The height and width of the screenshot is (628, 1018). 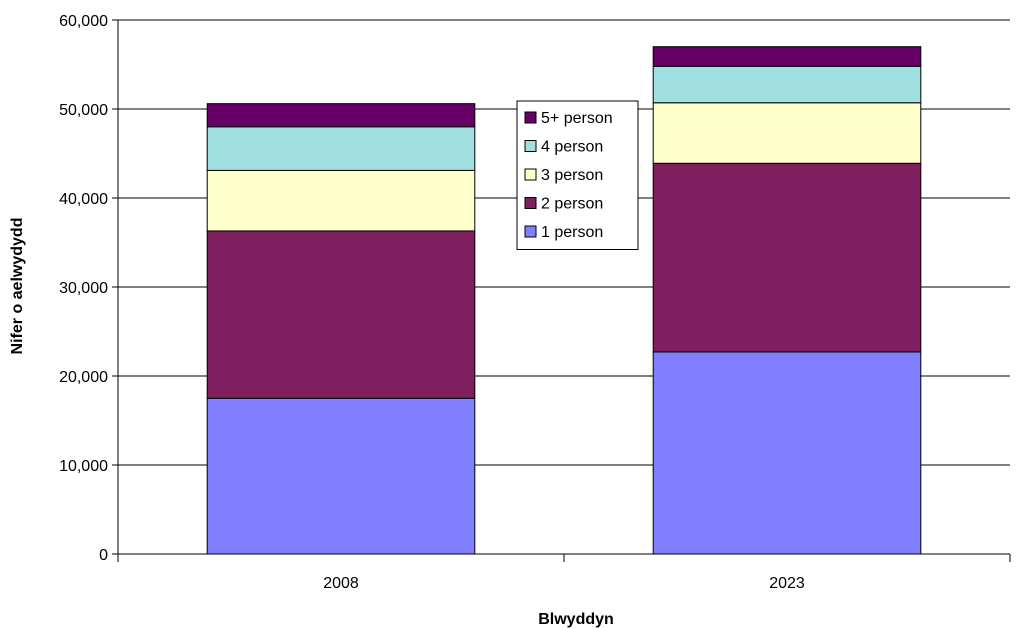 I want to click on x-tick-label: 2008, so click(x=341, y=583).